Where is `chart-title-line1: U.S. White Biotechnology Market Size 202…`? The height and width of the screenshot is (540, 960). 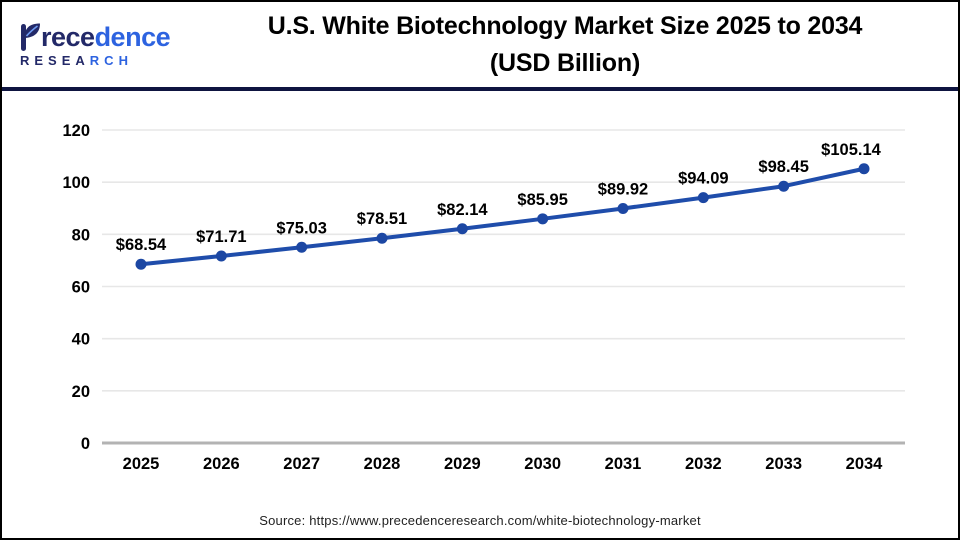
chart-title-line1: U.S. White Biotechnology Market Size 202… is located at coordinates (565, 25).